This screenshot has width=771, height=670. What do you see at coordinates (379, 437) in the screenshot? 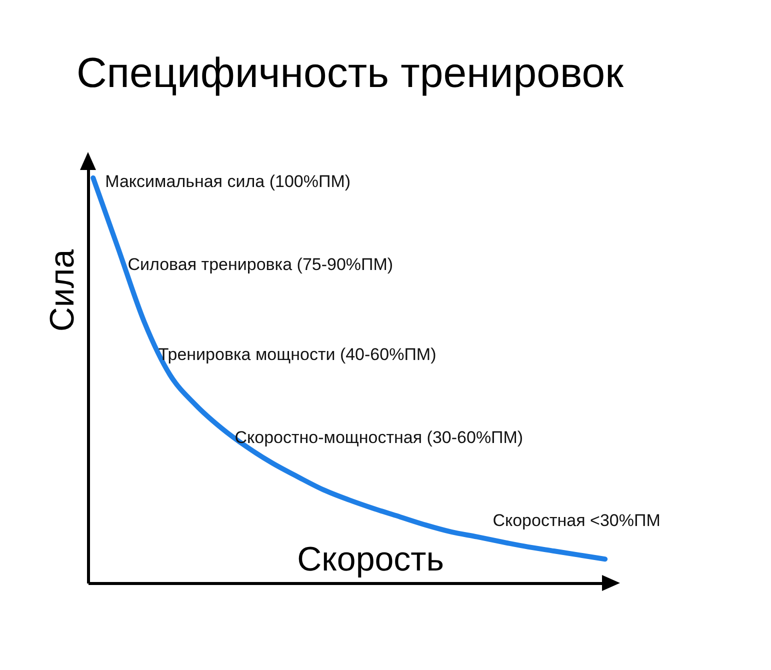
I see `annotation: Скоростно-мощностная (30-60%ПМ)` at bounding box center [379, 437].